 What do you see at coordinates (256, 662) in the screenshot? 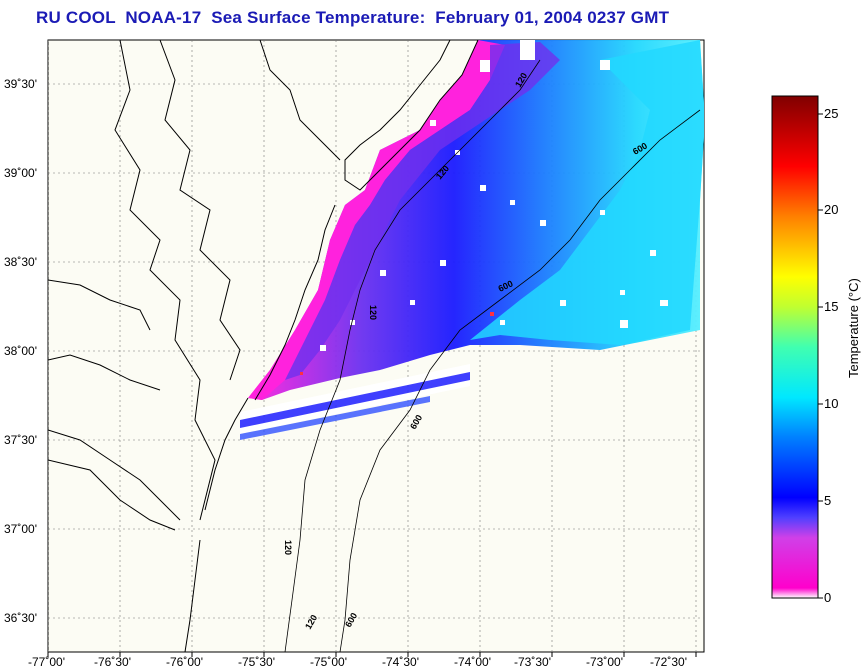
I see `x-tick-label: -75˚30'` at bounding box center [256, 662].